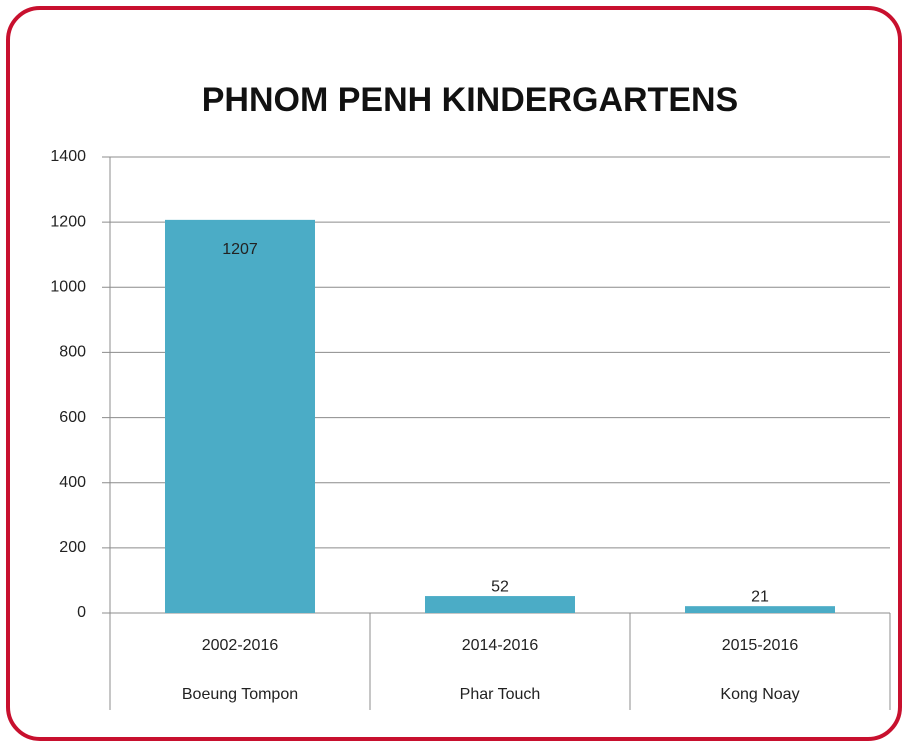 This screenshot has width=908, height=747. Describe the element at coordinates (760, 645) in the screenshot. I see `x-tick-label: 2015-2016` at that location.